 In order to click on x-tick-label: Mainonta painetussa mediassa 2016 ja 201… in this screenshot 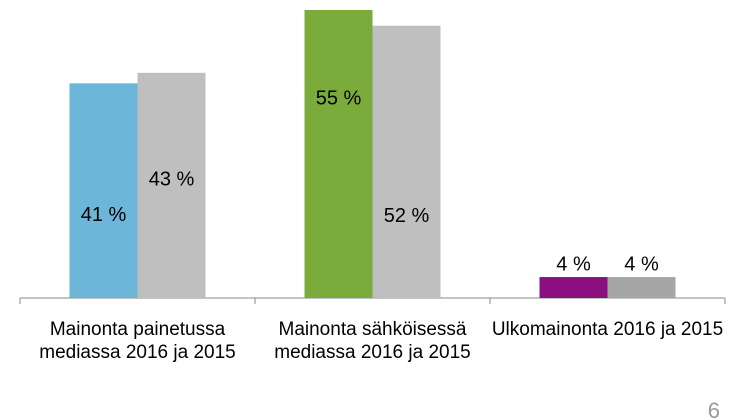, I will do `click(137, 341)`.